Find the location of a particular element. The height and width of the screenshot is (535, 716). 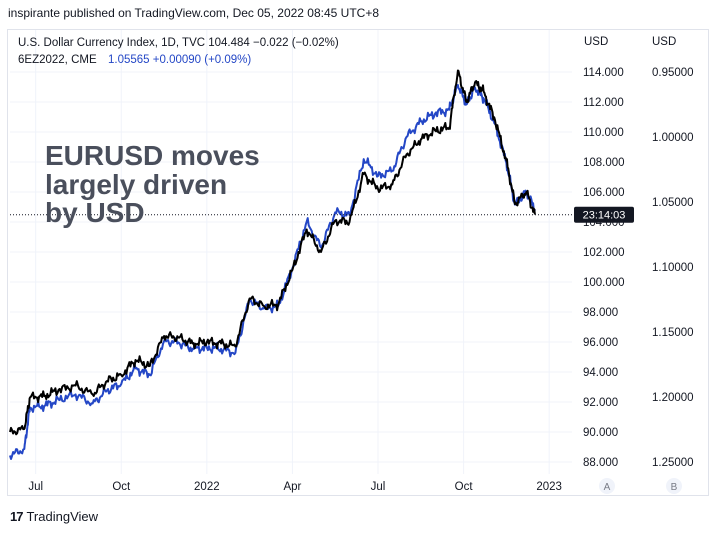

y-tick-label-usd: 94.000 is located at coordinates (600, 373).